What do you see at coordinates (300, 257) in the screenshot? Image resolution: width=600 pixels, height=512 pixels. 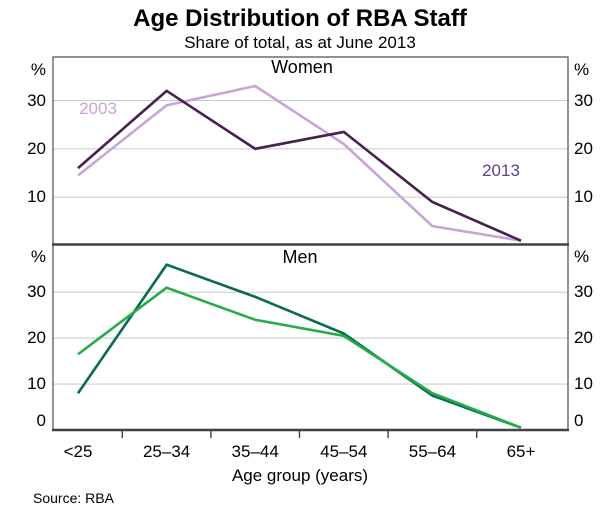 I see `panel-title-men: Men` at bounding box center [300, 257].